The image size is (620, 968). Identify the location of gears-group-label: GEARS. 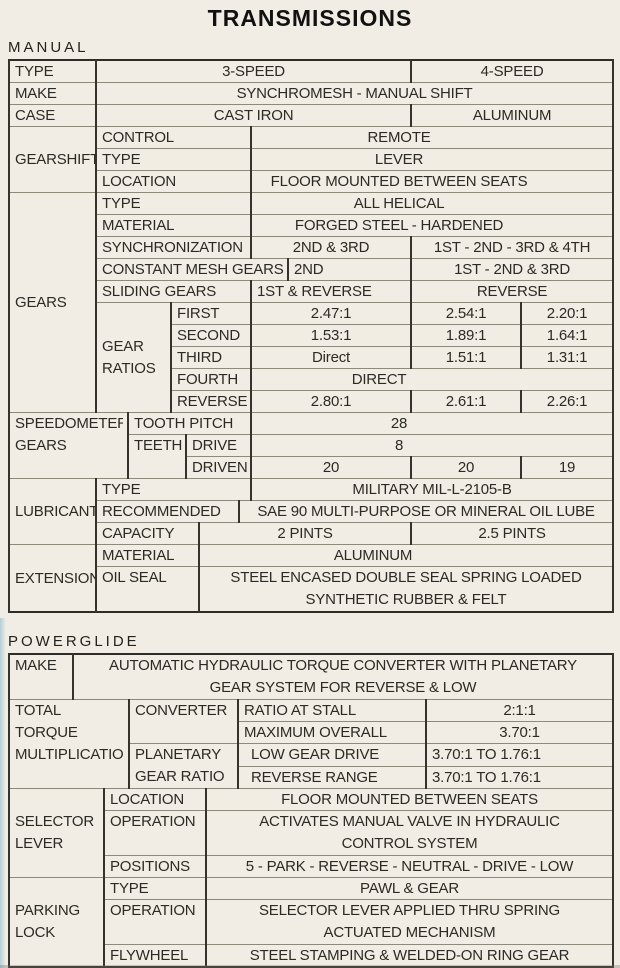
(52, 302).